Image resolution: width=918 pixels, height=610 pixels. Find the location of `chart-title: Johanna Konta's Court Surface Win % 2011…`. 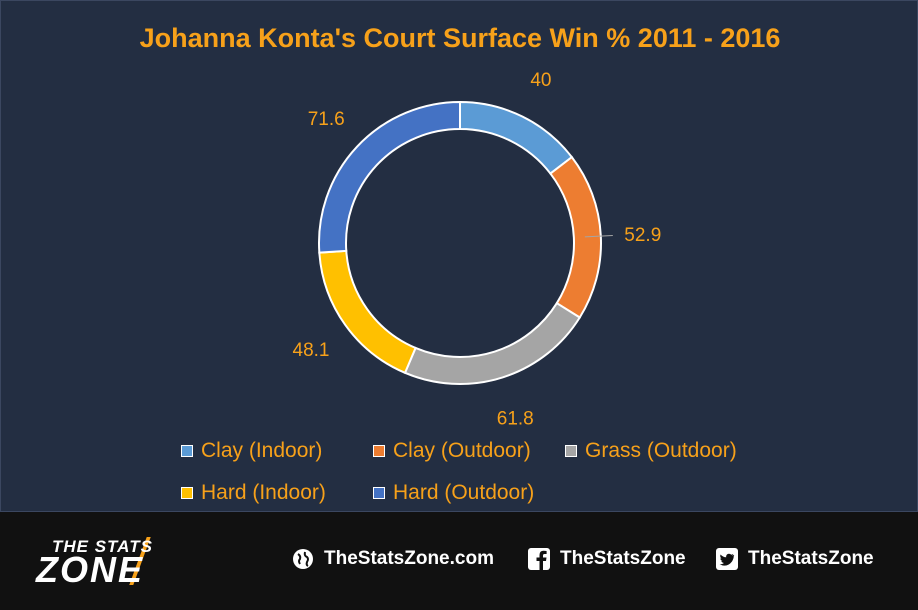

chart-title: Johanna Konta's Court Surface Win % 2011… is located at coordinates (460, 38).